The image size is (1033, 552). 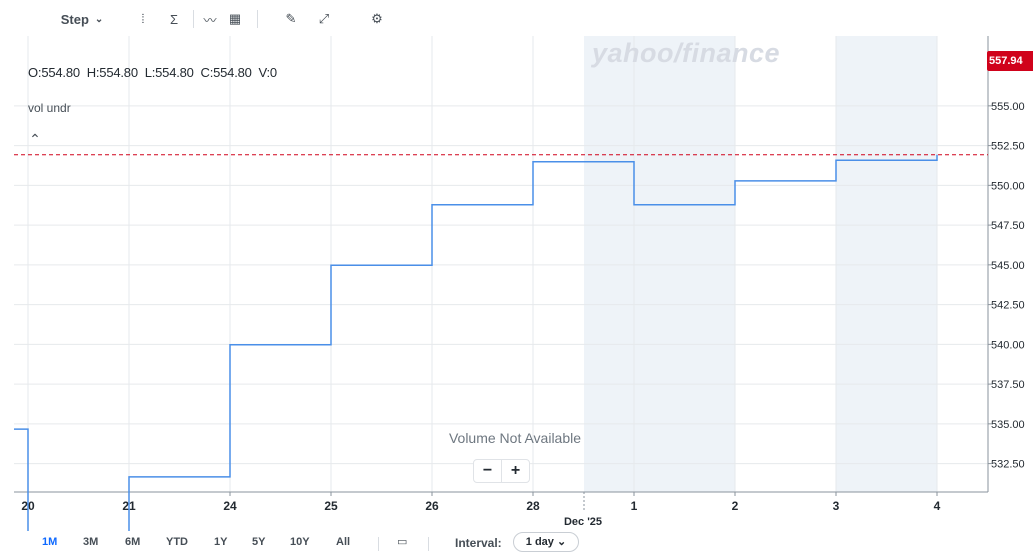 What do you see at coordinates (478, 543) in the screenshot?
I see `interval-label: Interval:` at bounding box center [478, 543].